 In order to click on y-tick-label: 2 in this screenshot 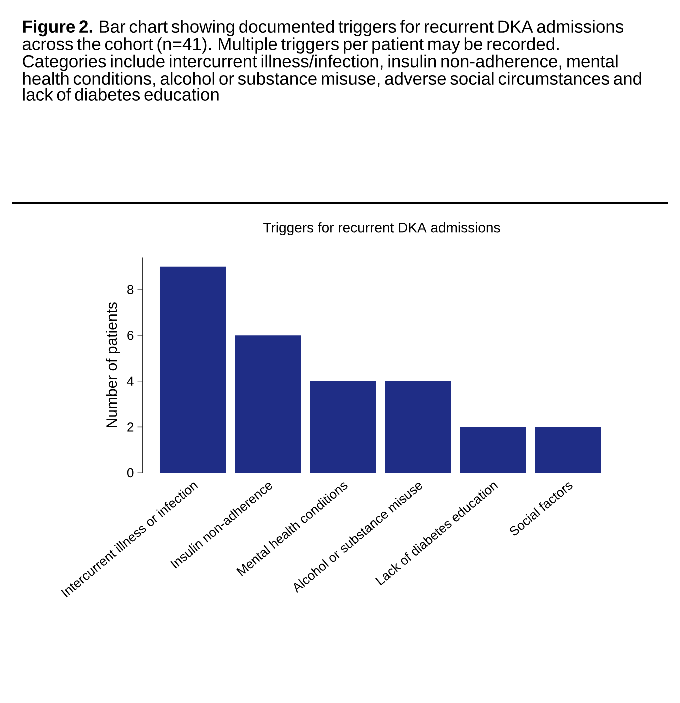, I will do `click(131, 427)`.